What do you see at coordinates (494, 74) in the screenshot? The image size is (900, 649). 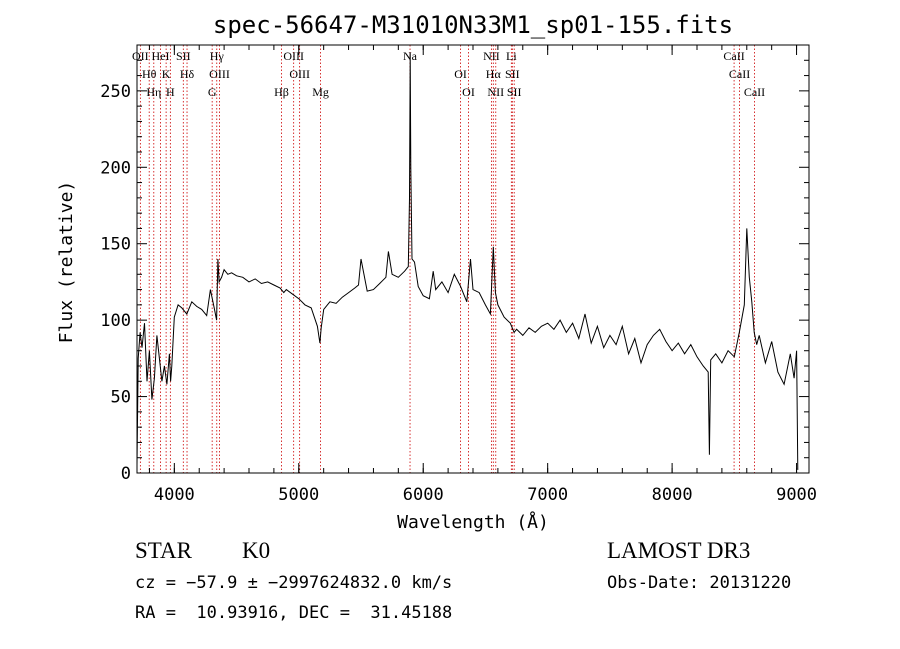 I see `reference-line-label: Hα` at bounding box center [494, 74].